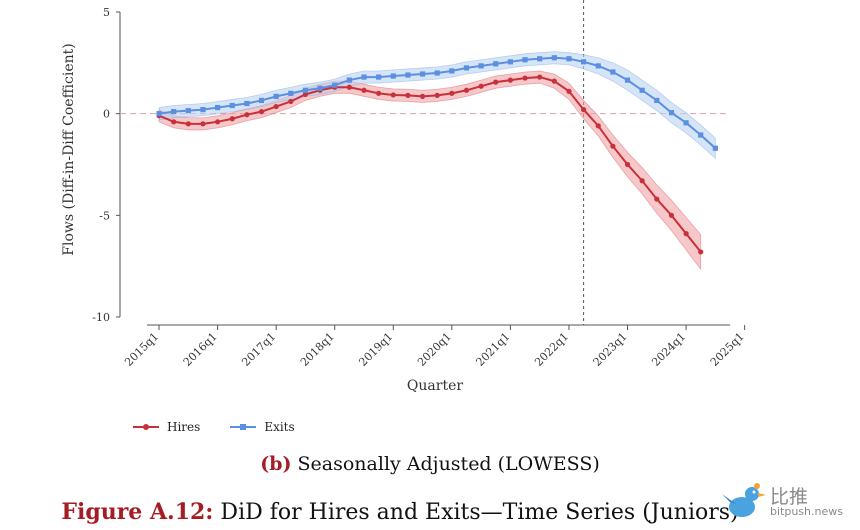 This screenshot has width=860, height=530. What do you see at coordinates (317, 349) in the screenshot?
I see `x-tick-label: 2018q1` at bounding box center [317, 349].